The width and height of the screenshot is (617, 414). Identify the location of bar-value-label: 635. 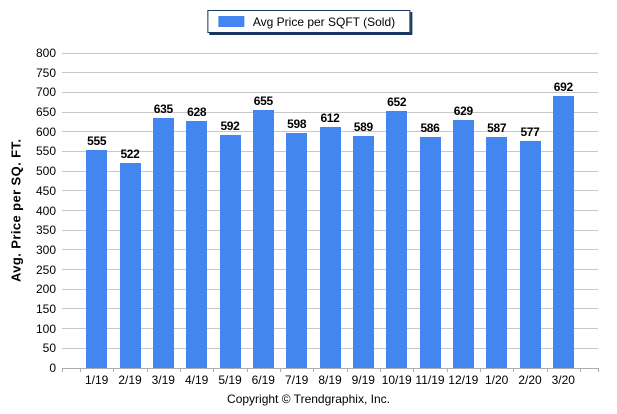
(163, 109).